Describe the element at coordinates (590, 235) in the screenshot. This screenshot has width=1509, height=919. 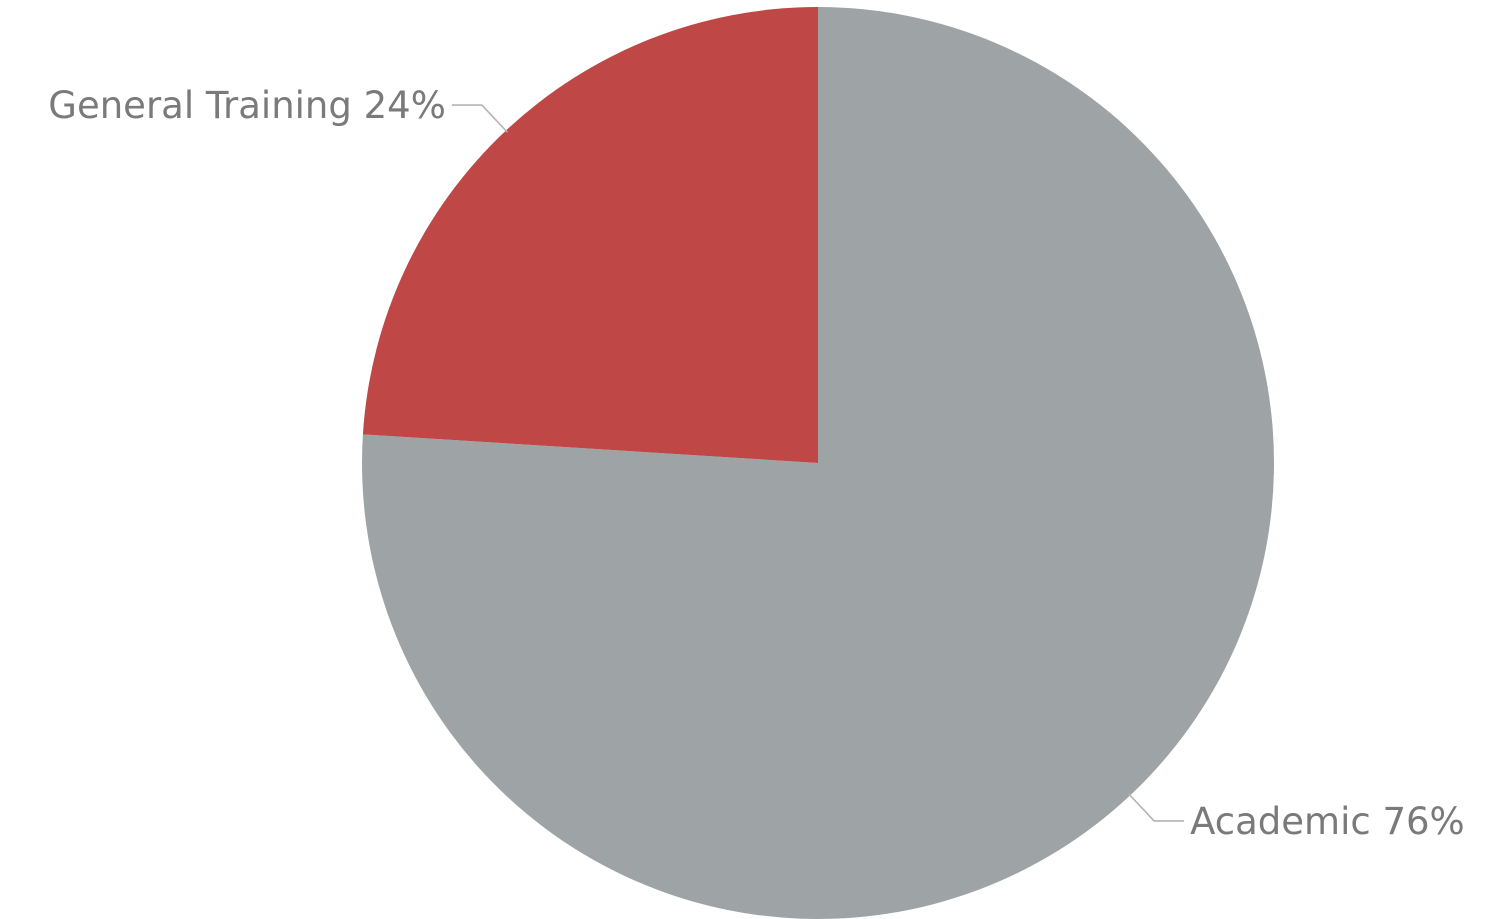
I see `pie-slice-general-training` at that location.